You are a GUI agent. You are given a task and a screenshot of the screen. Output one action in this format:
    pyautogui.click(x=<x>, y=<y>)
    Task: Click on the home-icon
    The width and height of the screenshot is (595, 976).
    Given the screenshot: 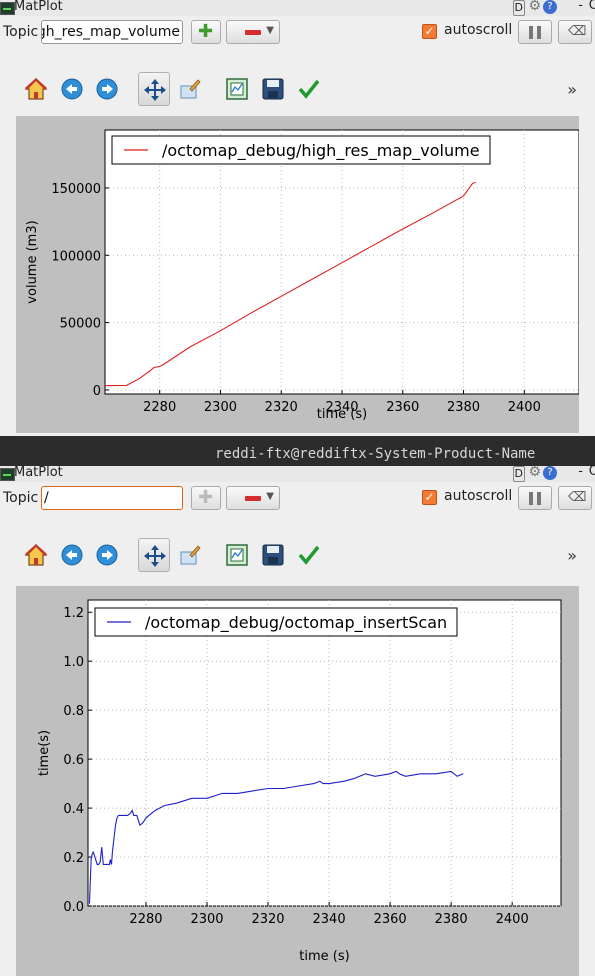 What is the action you would take?
    pyautogui.click(x=36, y=555)
    